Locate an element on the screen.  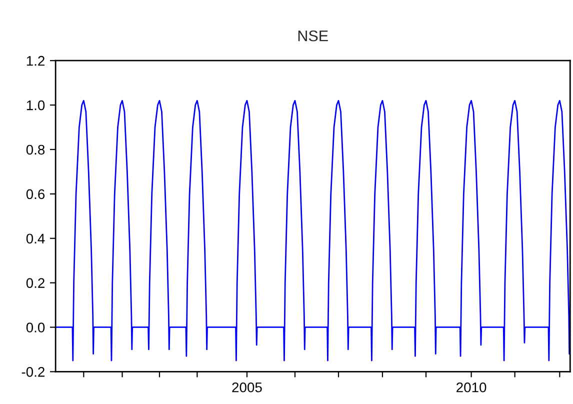
y-tick-label: -0.2 is located at coordinates (33, 372).